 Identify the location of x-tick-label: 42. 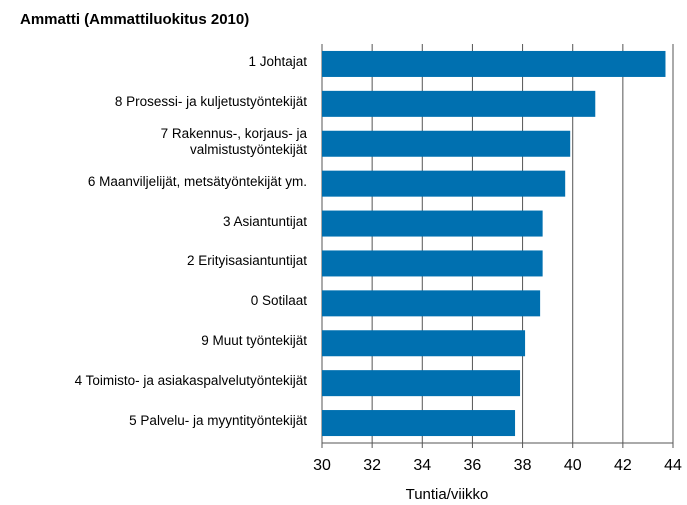
(623, 465).